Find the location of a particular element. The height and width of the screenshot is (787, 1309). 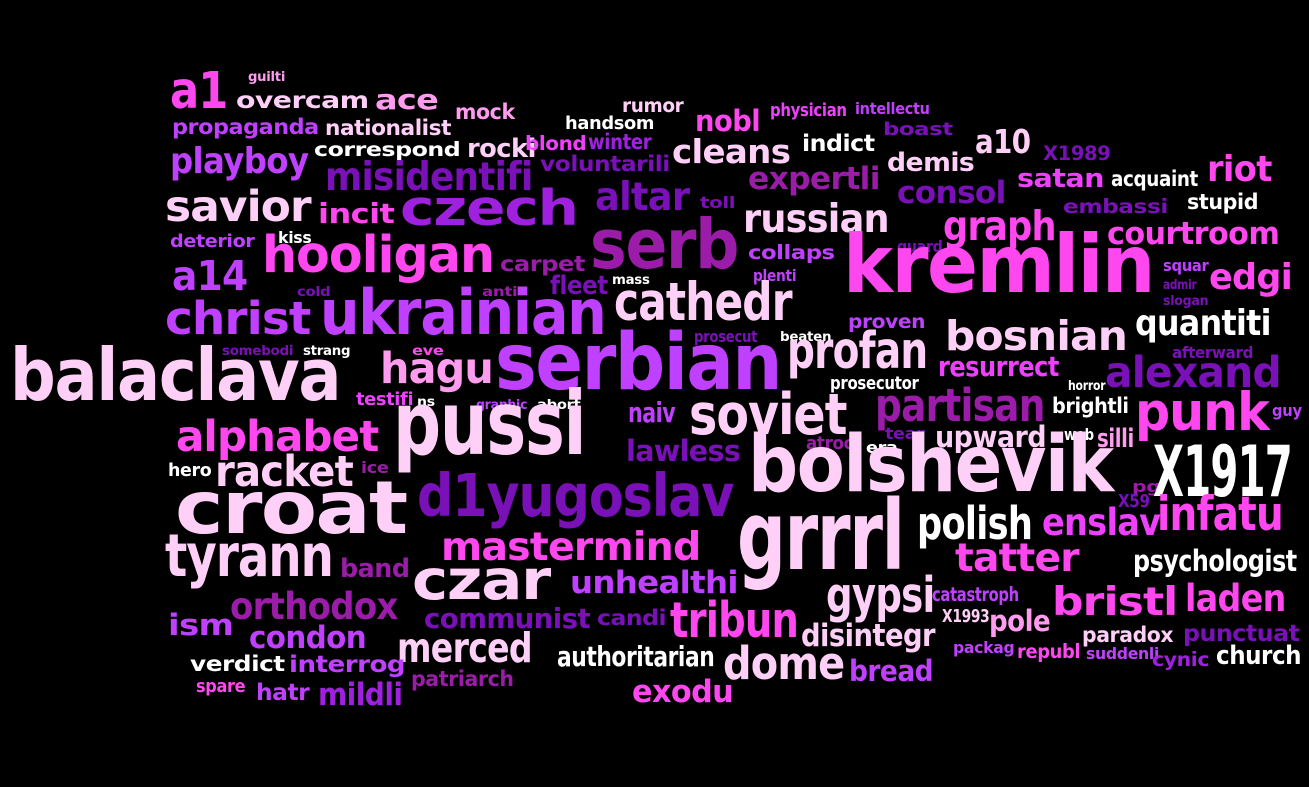

cloud-word: collaps is located at coordinates (791, 252).